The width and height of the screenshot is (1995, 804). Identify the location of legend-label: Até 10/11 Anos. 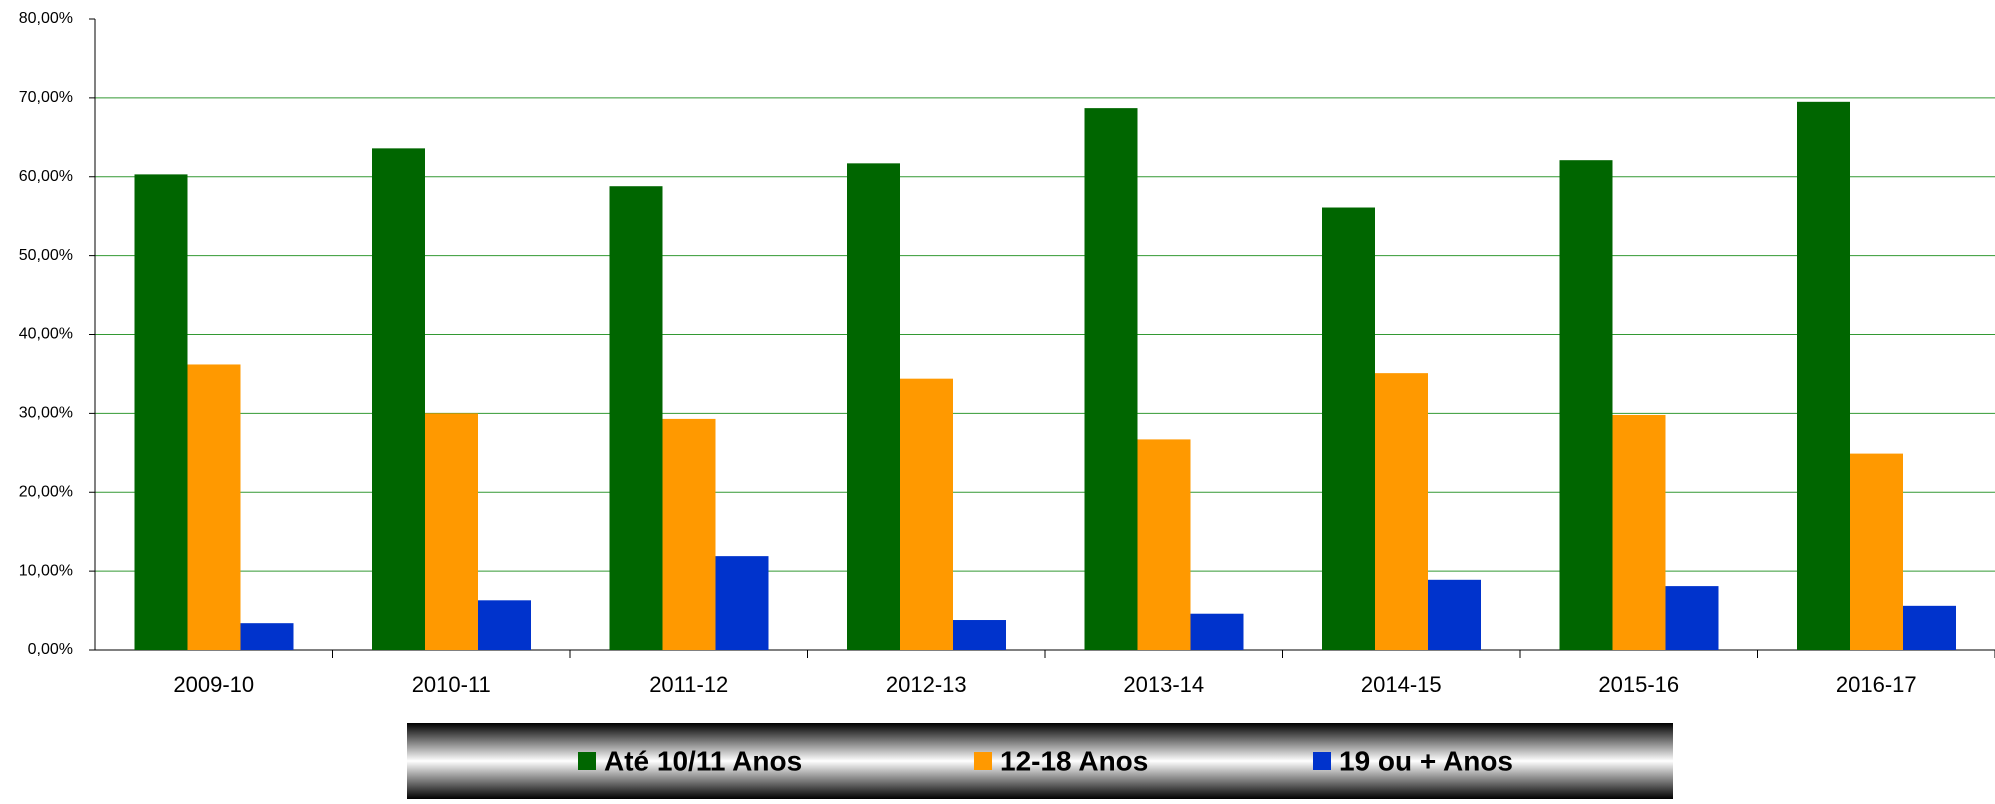
(703, 760).